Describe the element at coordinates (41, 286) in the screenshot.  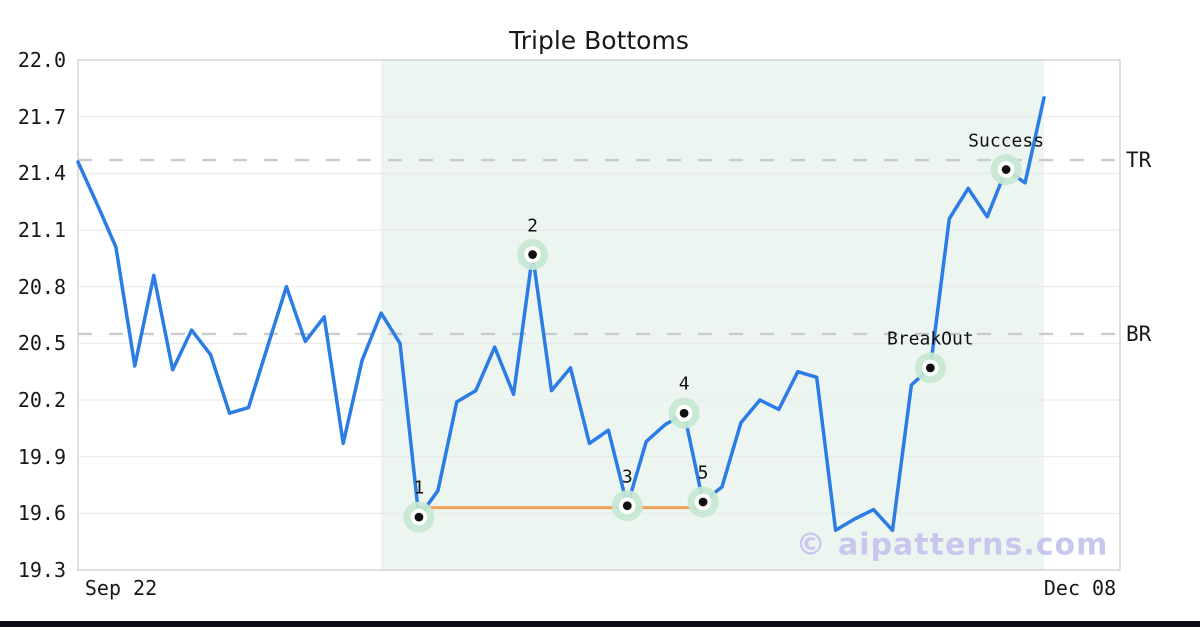
I see `y-tick-label: 20.8` at that location.